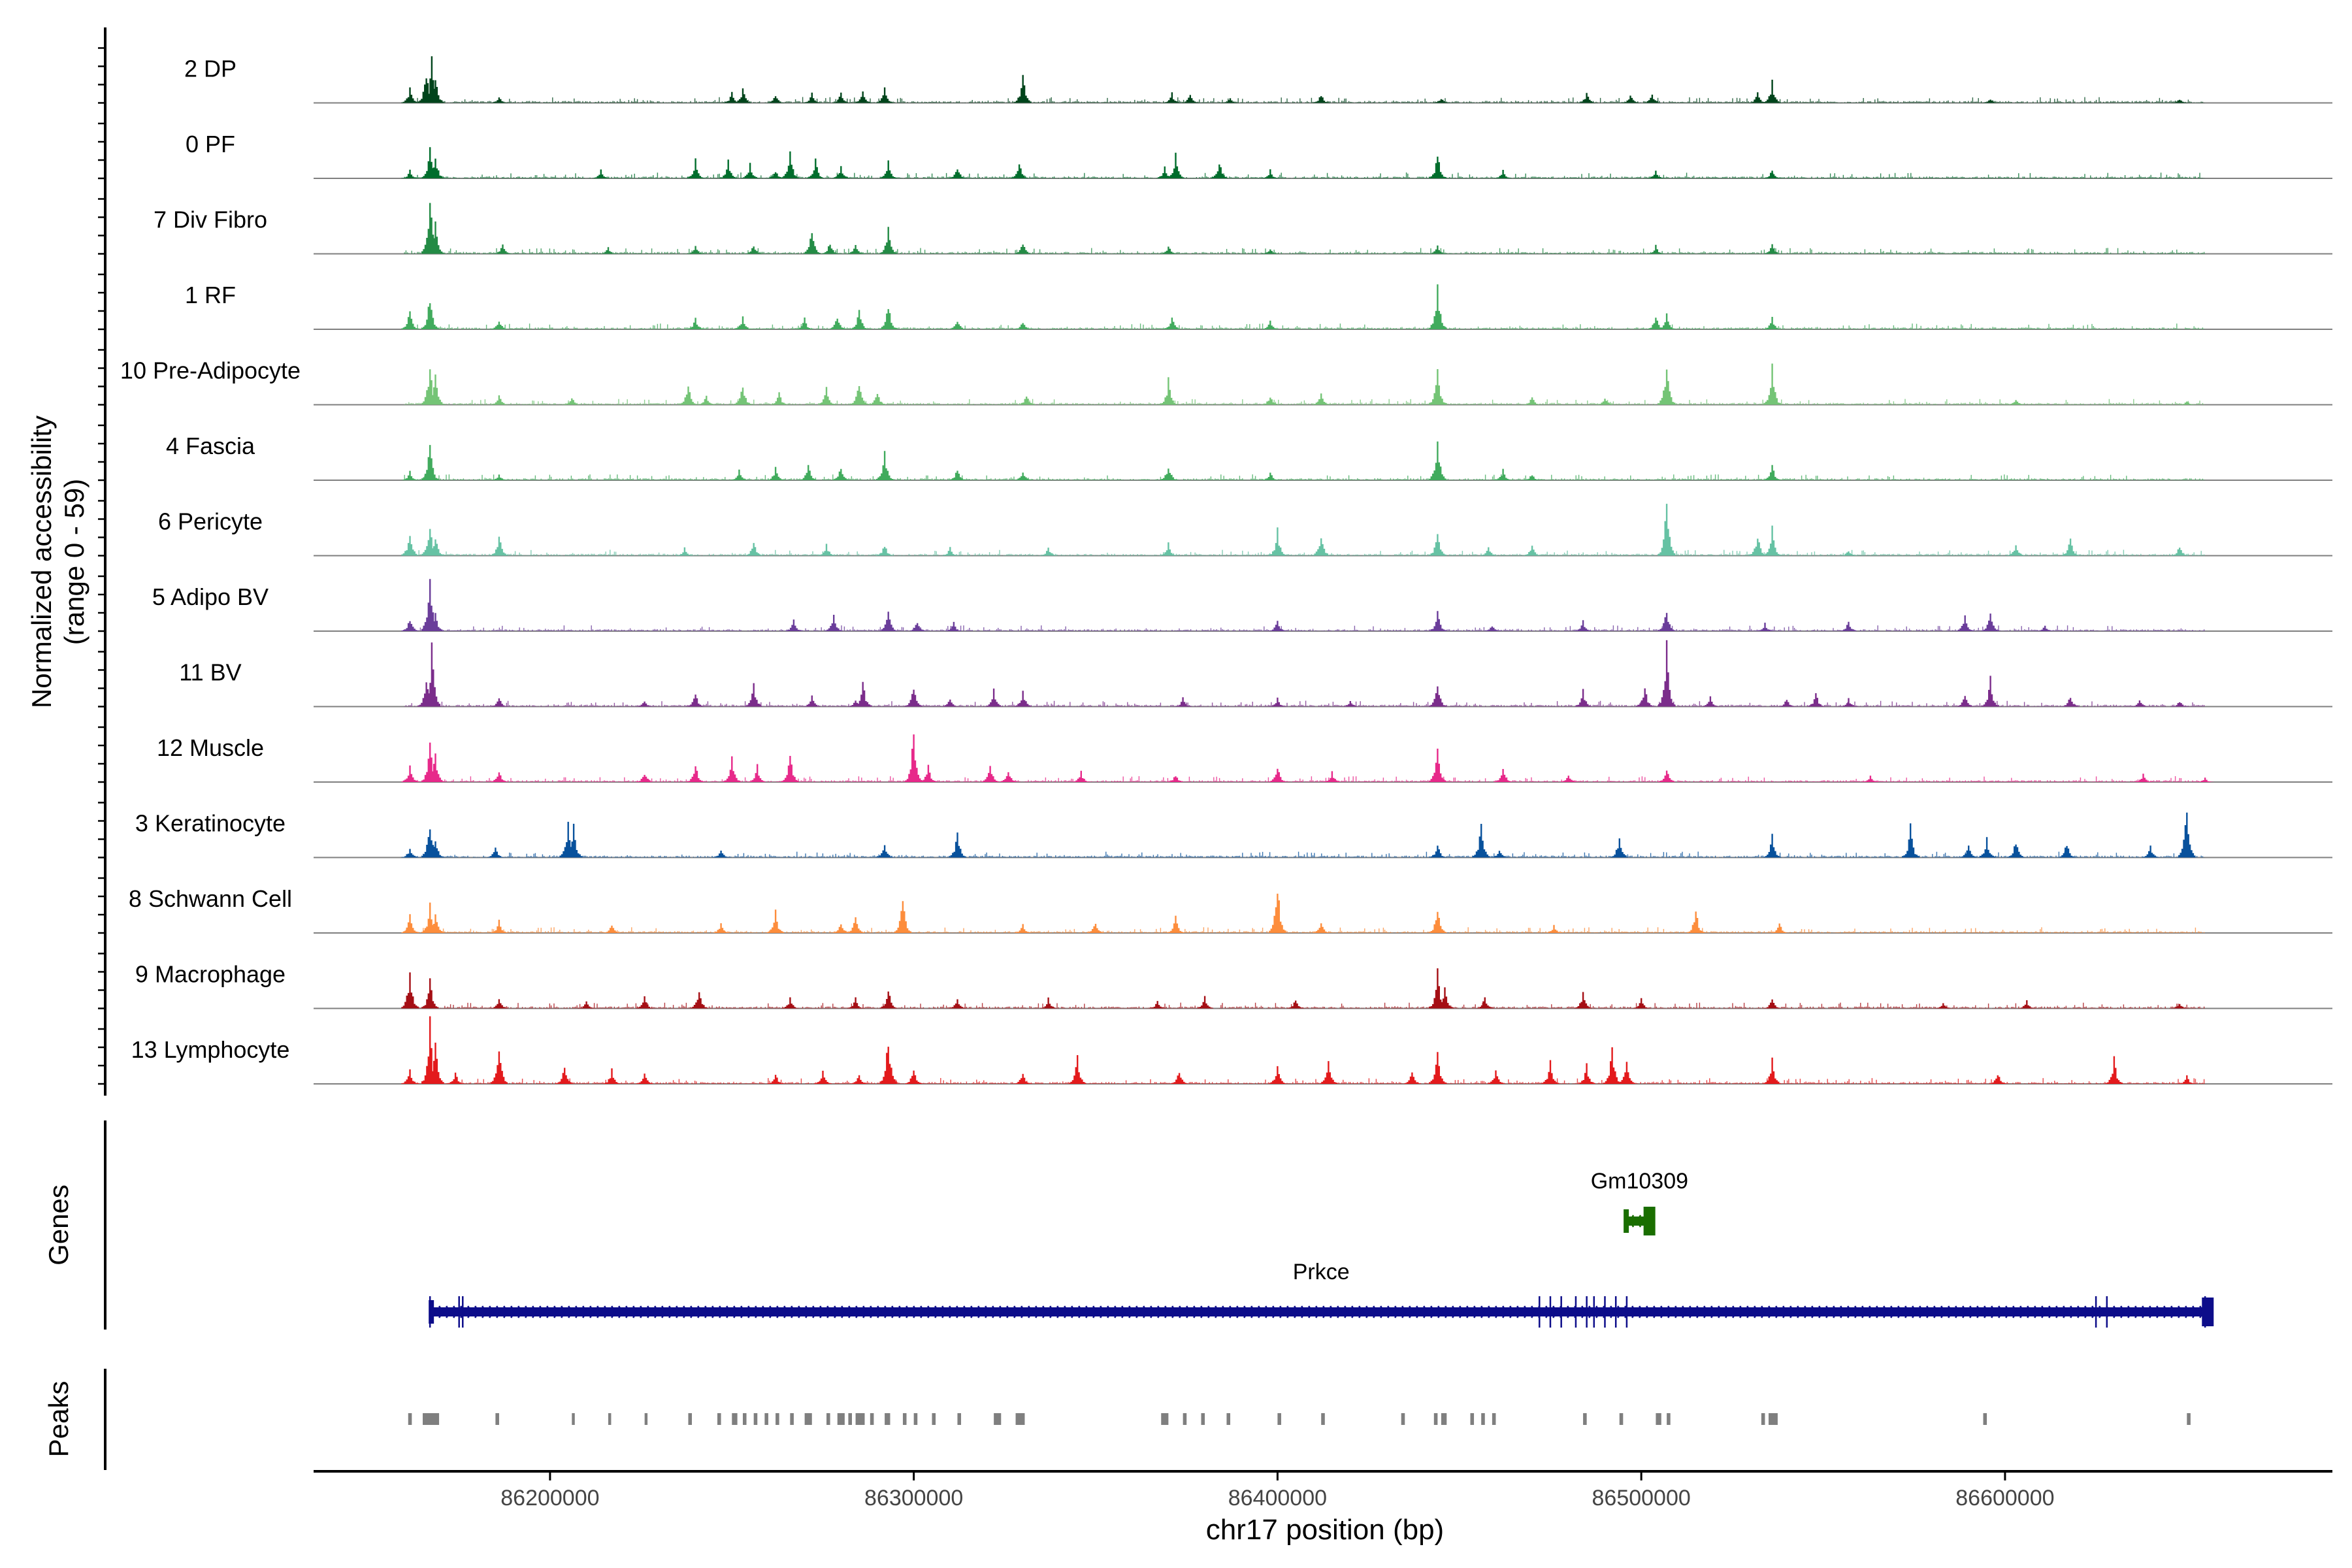 This screenshot has height=1568, width=2352. I want to click on track-0-pf, so click(1323, 163).